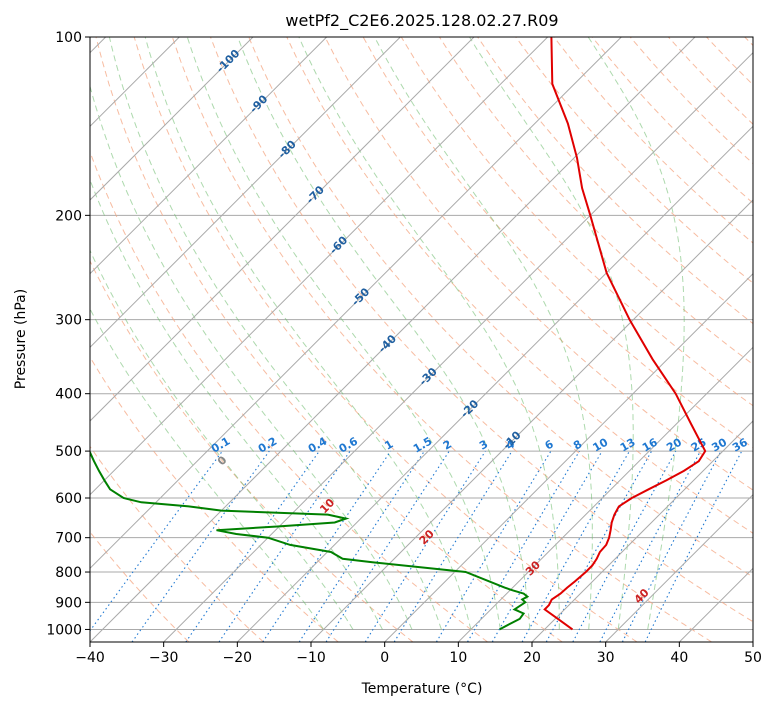 Image resolution: width=775 pixels, height=708 pixels. Describe the element at coordinates (68, 603) in the screenshot. I see `y-tick-label: 900` at that location.